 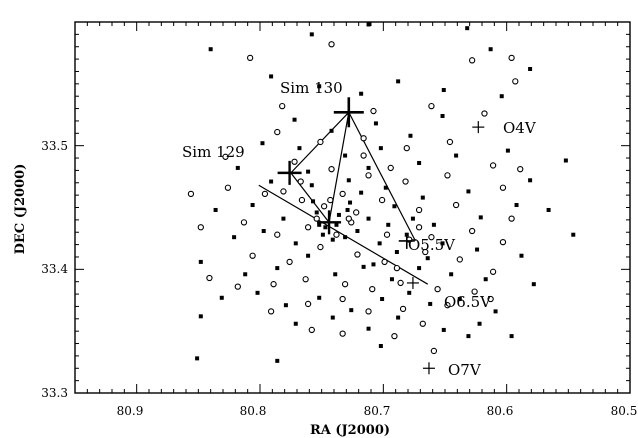 What do you see at coordinates (54, 393) in the screenshot?
I see `y-tick-label-33.3: 33.3` at bounding box center [54, 393].